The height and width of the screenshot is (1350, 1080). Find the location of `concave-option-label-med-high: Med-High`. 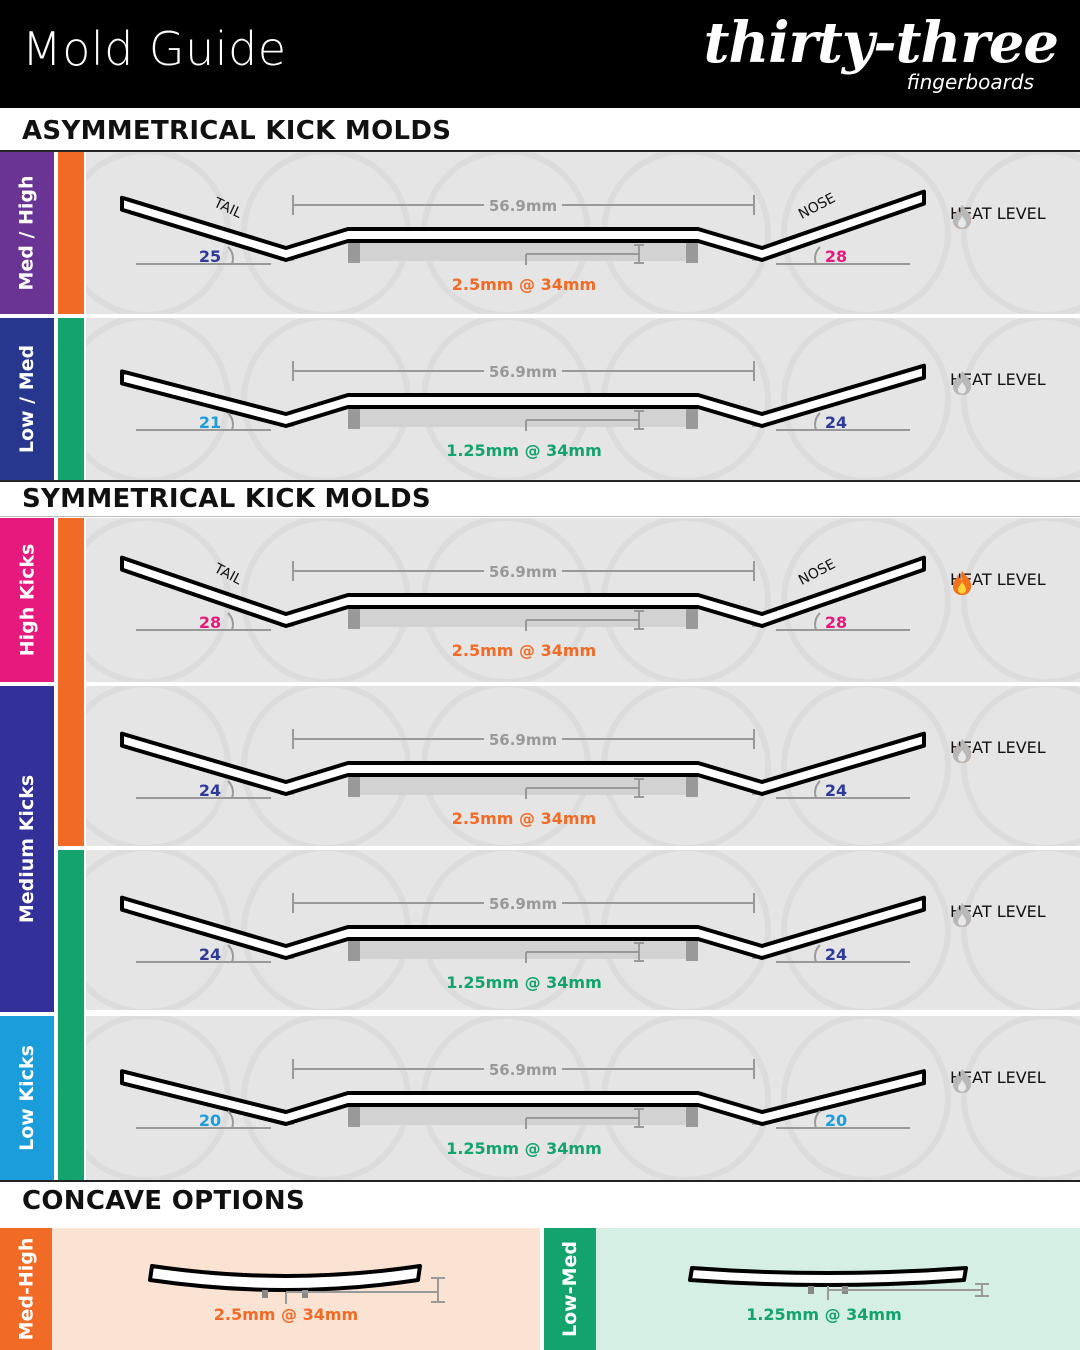

concave-option-label-med-high: Med-High is located at coordinates (26, 1289).